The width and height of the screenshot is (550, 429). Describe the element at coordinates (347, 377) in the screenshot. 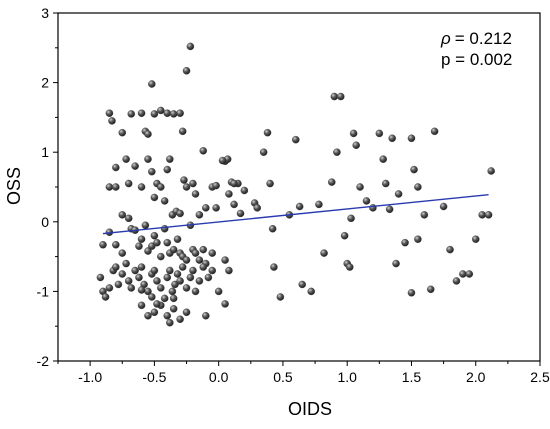

I see `x-tick-label: 1.0` at that location.